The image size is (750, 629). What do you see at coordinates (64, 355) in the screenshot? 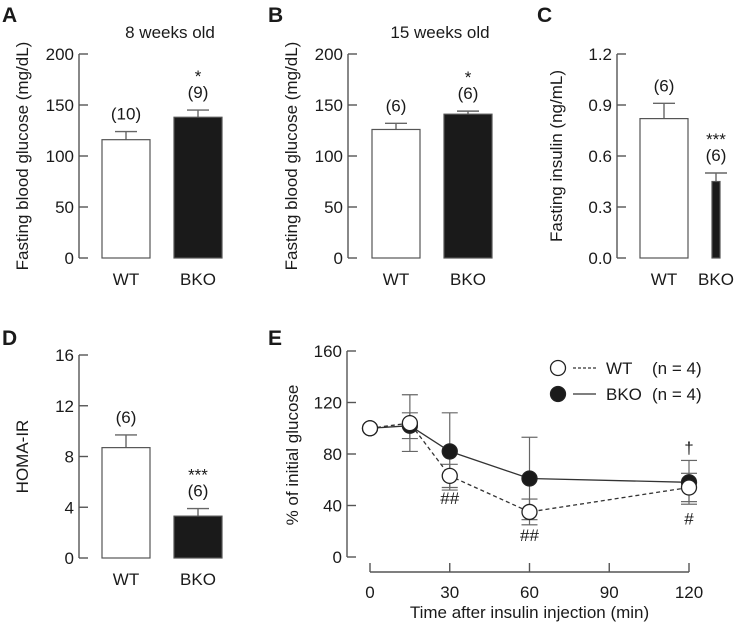
I see `y-tick-label: 16` at bounding box center [64, 355].